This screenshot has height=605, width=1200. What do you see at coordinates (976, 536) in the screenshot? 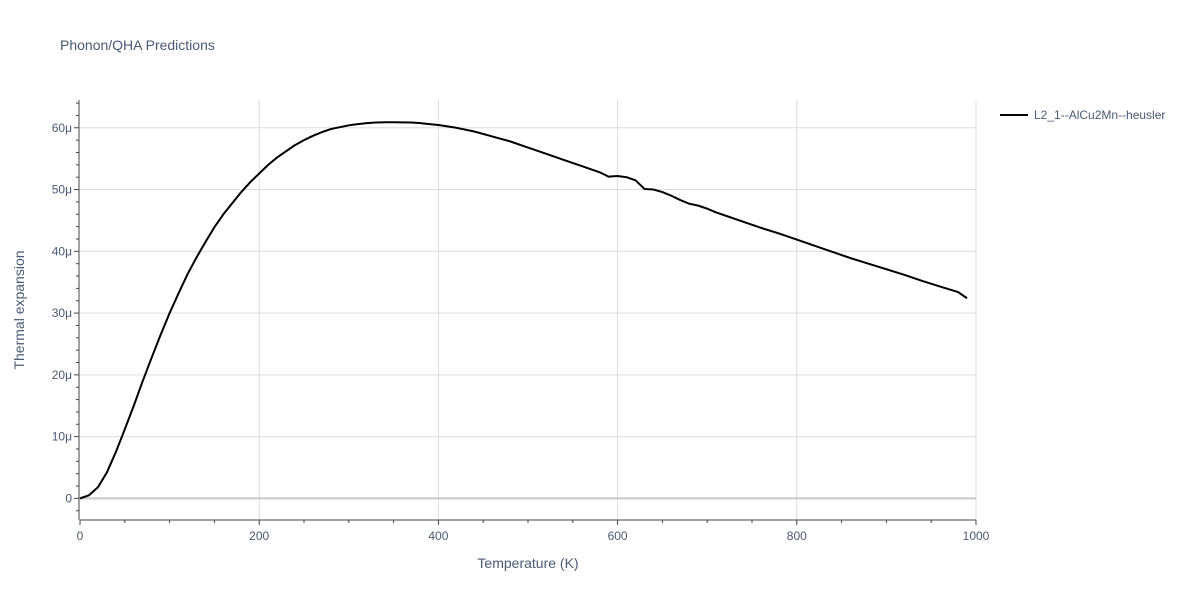
I see `x-tick-label: 1000` at bounding box center [976, 536].